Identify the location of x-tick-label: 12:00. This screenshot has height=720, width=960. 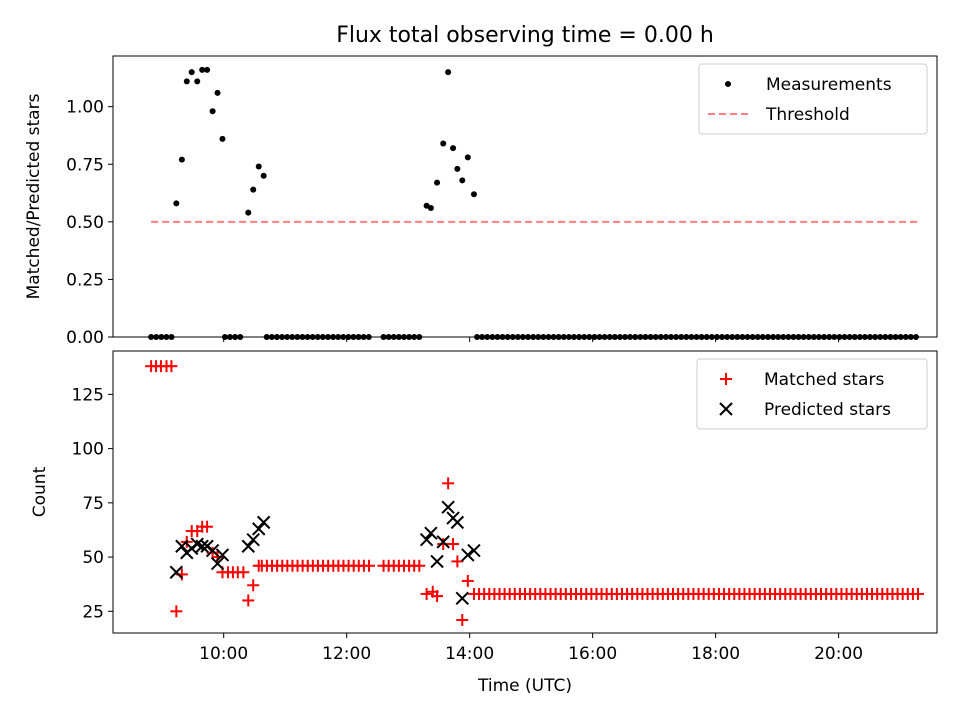
(346, 654).